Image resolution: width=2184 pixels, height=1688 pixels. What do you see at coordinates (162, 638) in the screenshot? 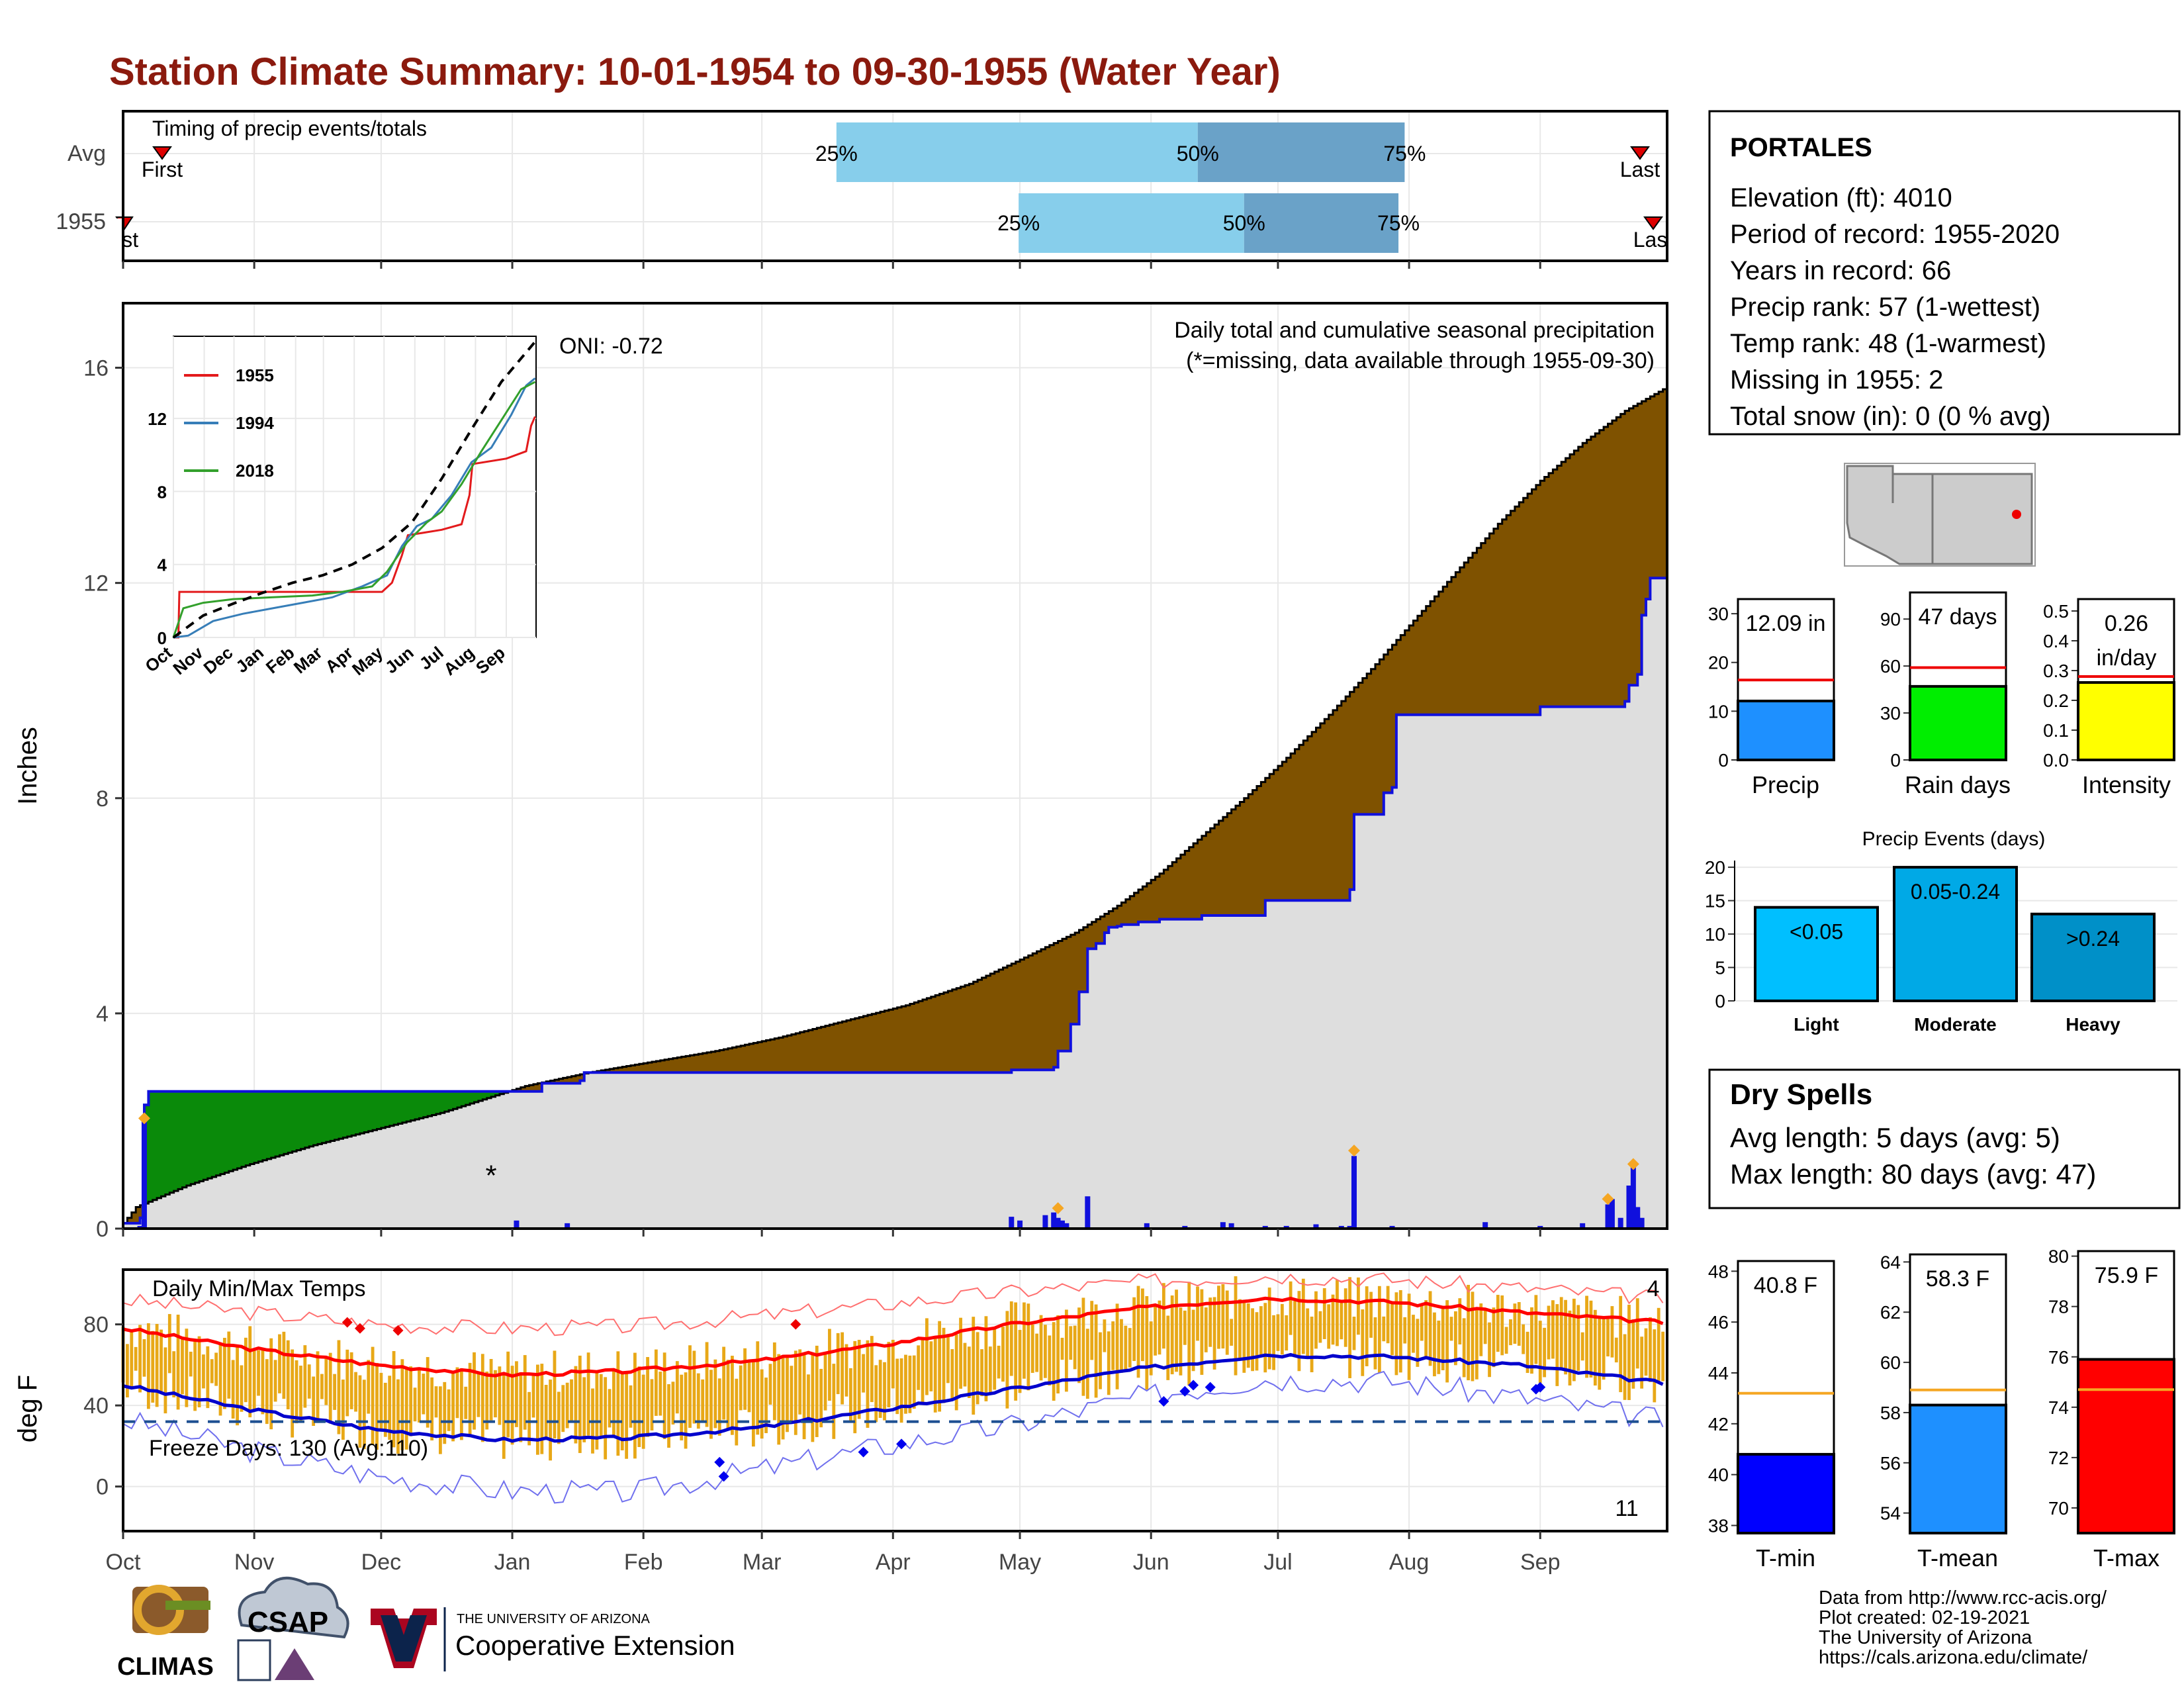
I see `inset-y-tick-label: 0` at bounding box center [162, 638].